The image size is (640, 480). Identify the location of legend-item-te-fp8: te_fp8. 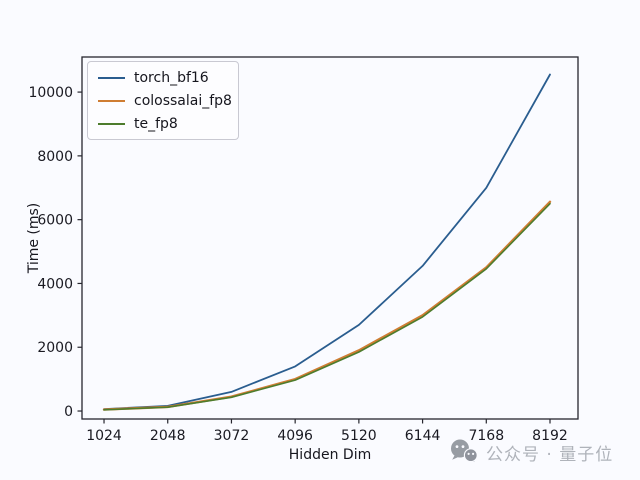
(163, 123).